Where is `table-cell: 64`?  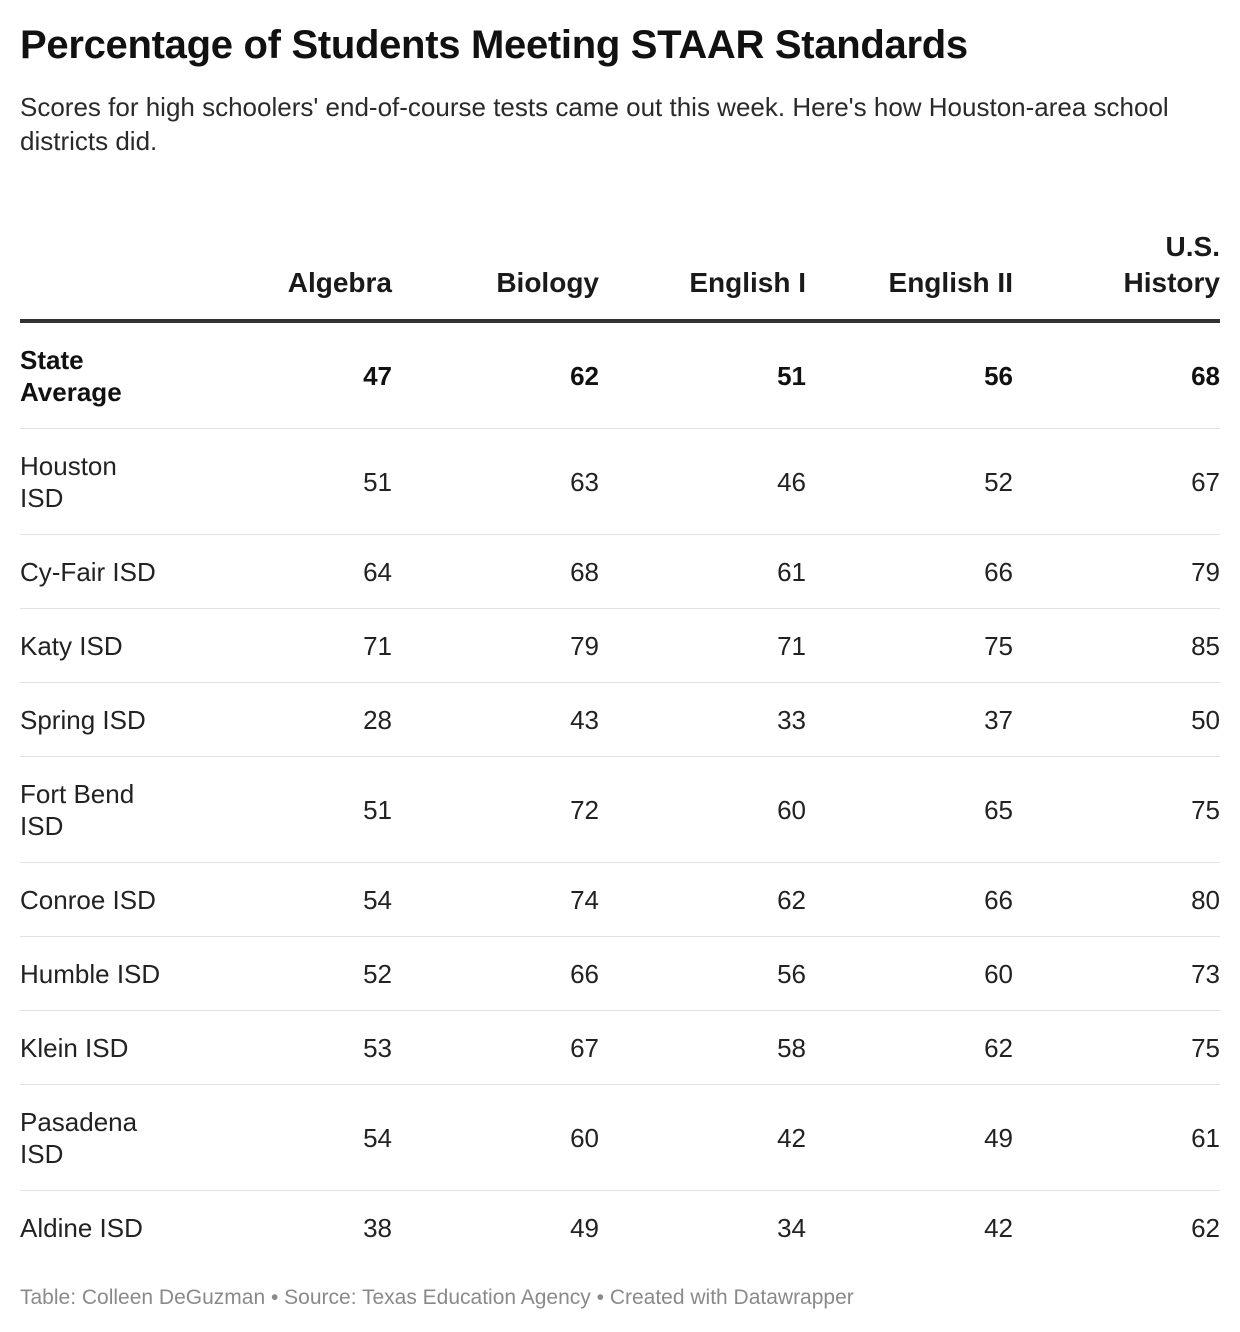
table-cell: 64 is located at coordinates (288, 571).